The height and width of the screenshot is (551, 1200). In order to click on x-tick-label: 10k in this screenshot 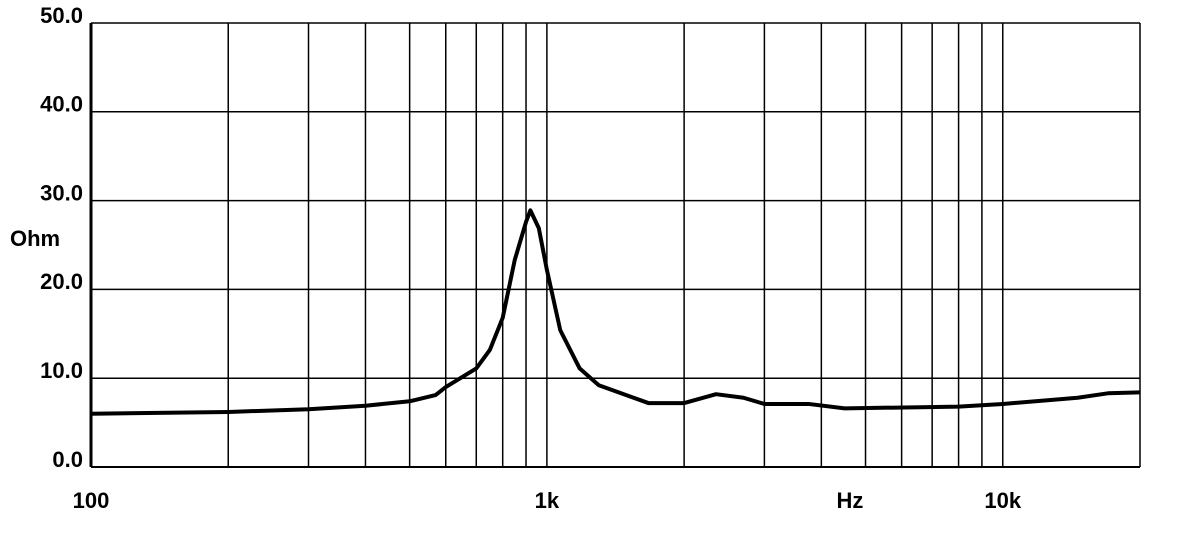, I will do `click(1002, 500)`.